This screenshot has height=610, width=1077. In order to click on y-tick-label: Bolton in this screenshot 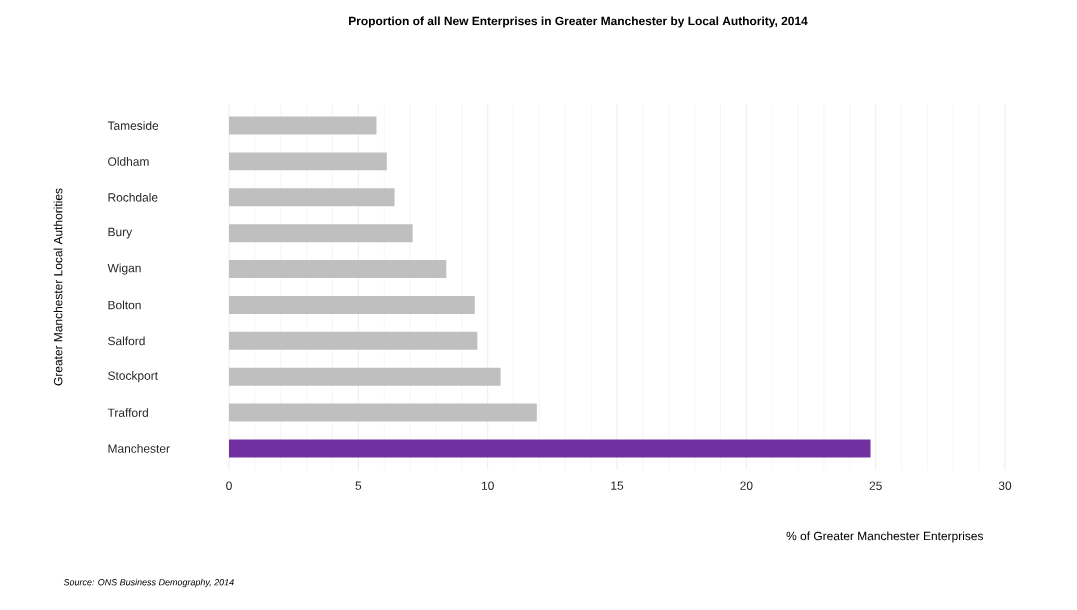, I will do `click(124, 305)`.